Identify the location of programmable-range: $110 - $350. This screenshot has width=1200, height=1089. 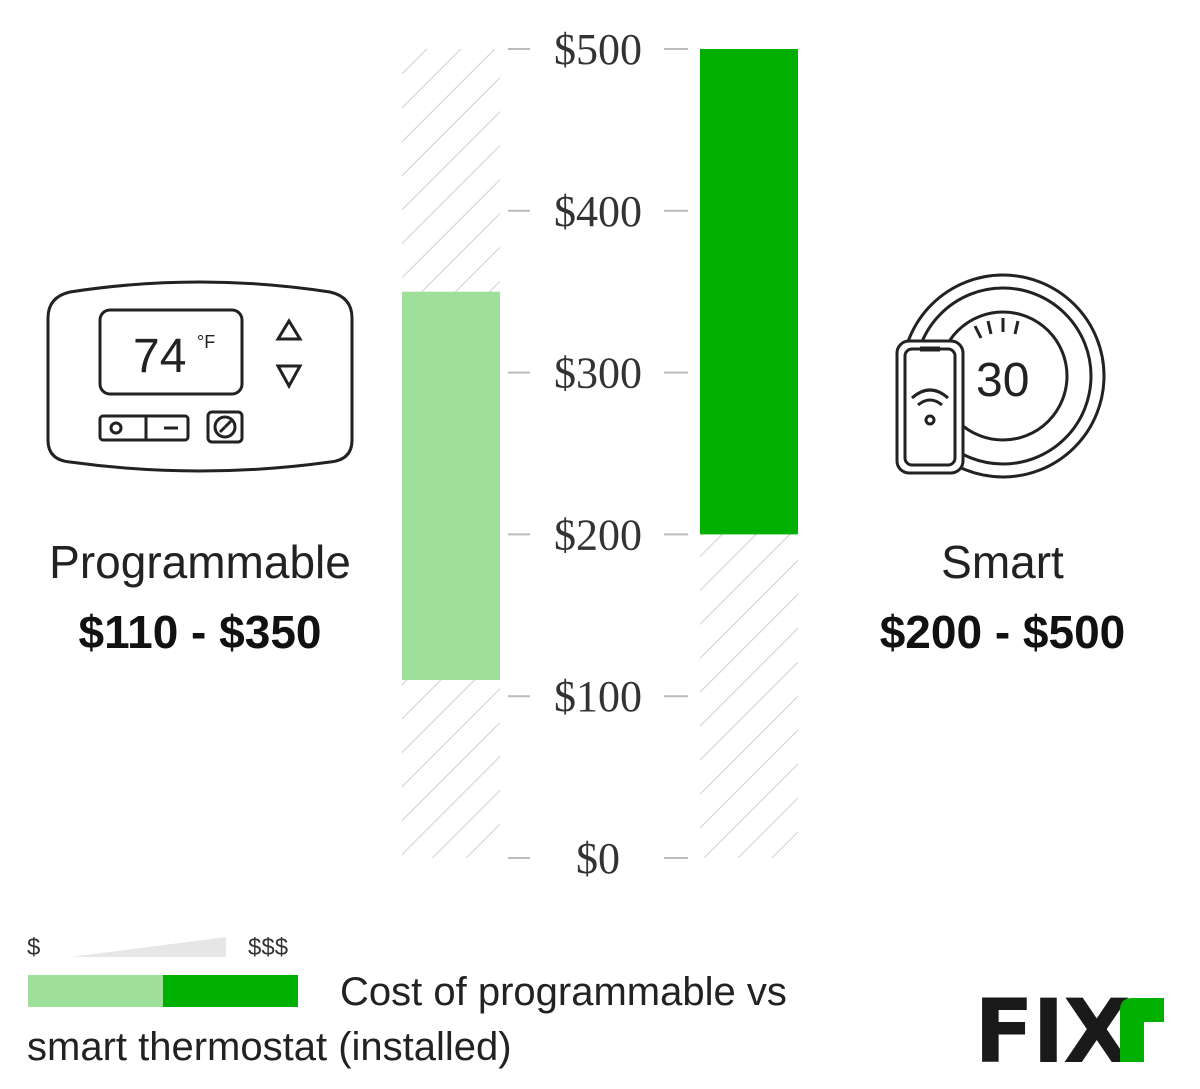
(200, 632).